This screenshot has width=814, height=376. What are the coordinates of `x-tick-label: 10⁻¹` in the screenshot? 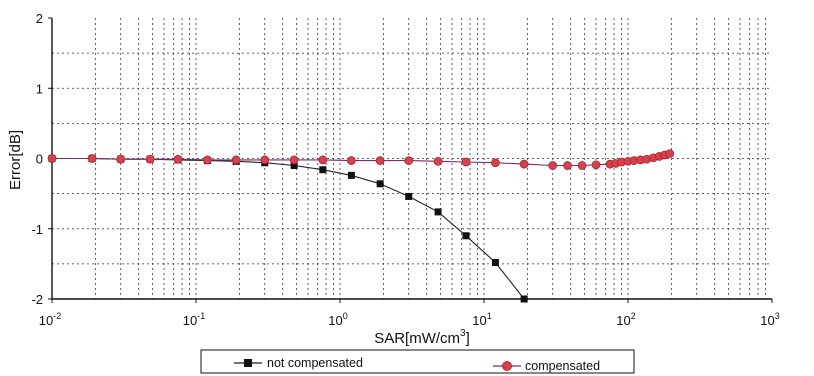 It's located at (194, 319).